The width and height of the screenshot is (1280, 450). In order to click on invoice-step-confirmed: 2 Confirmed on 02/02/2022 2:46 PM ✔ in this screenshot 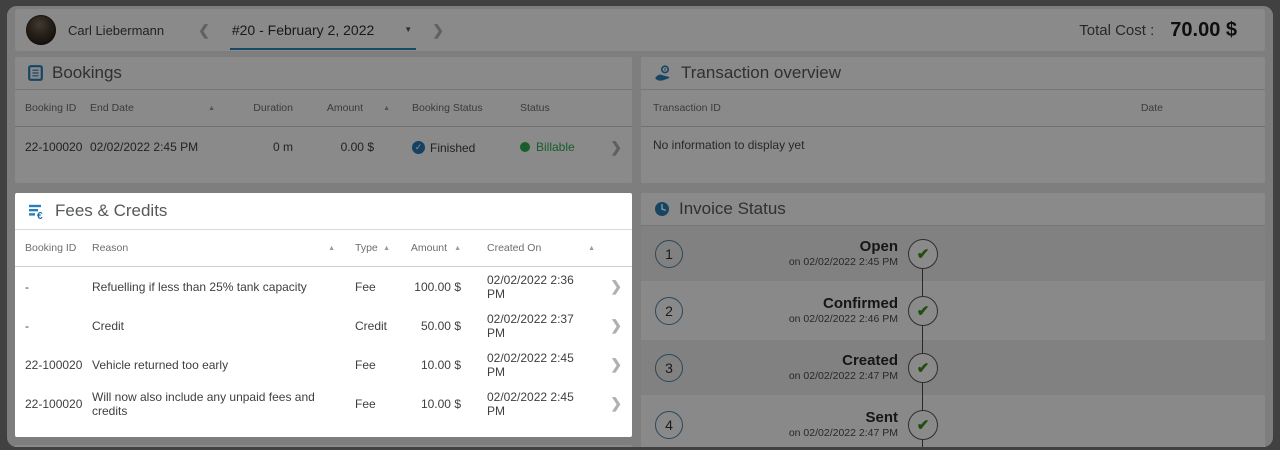, I will do `click(953, 310)`.